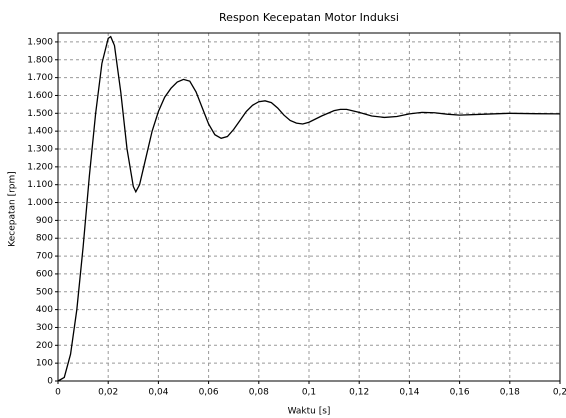  What do you see at coordinates (40, 203) in the screenshot?
I see `y-tick-label: 1.000` at bounding box center [40, 203].